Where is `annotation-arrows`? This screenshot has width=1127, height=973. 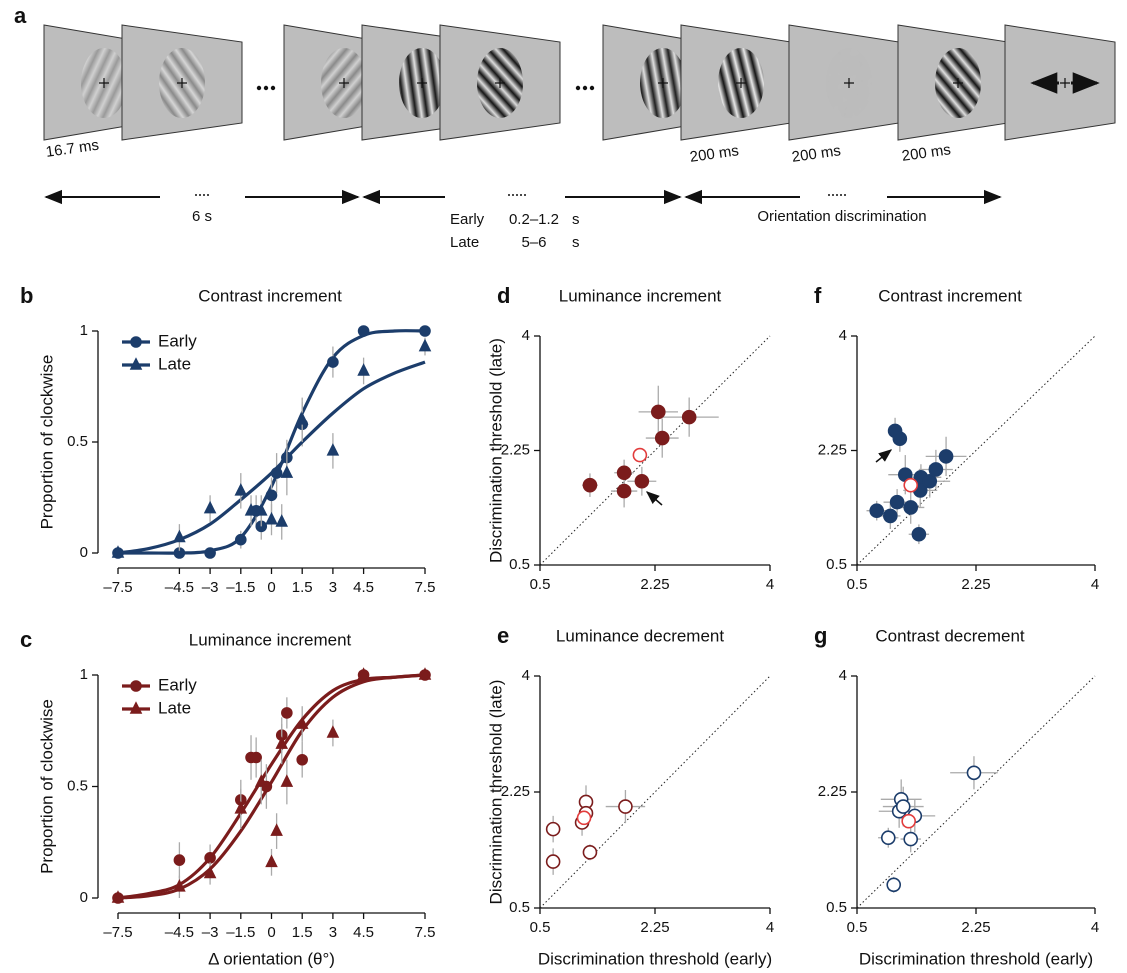 annotation-arrows is located at coordinates (769, 477).